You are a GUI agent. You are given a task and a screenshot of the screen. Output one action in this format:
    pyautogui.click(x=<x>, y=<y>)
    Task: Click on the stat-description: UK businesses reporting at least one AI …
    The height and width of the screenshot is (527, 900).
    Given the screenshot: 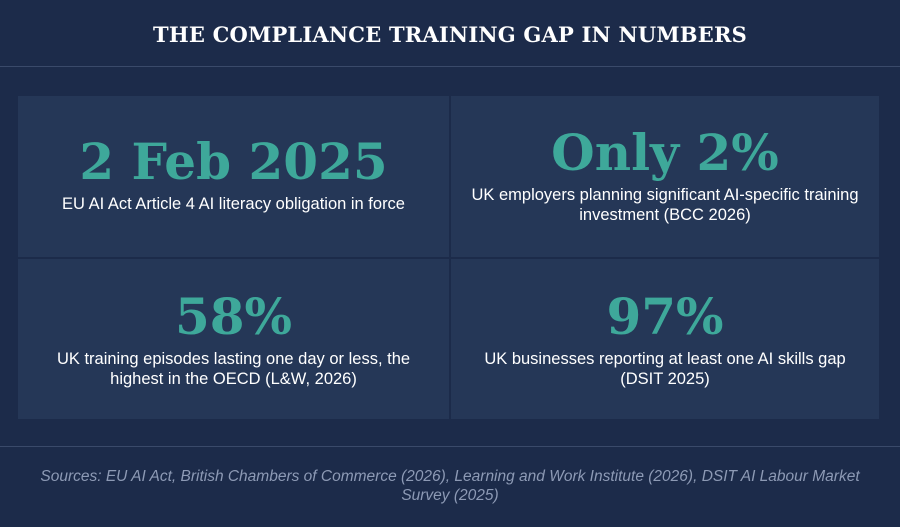 What is the action you would take?
    pyautogui.click(x=665, y=369)
    